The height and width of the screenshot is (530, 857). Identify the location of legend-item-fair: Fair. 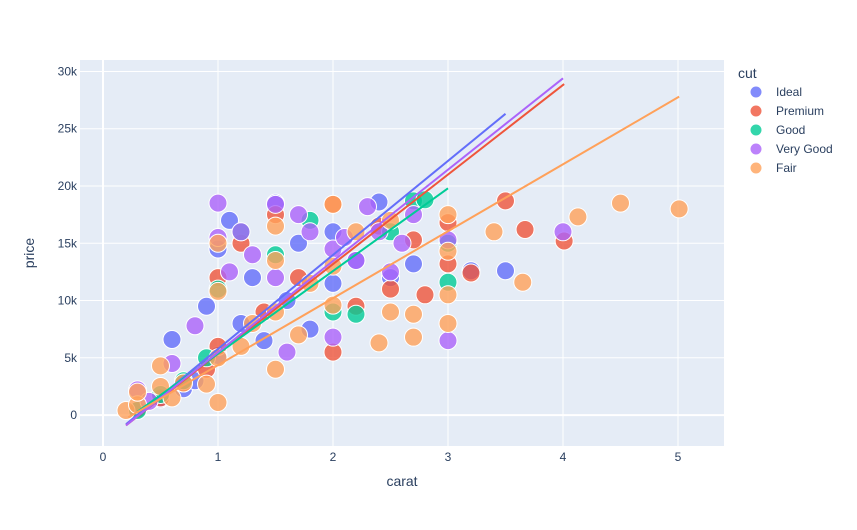
(773, 168).